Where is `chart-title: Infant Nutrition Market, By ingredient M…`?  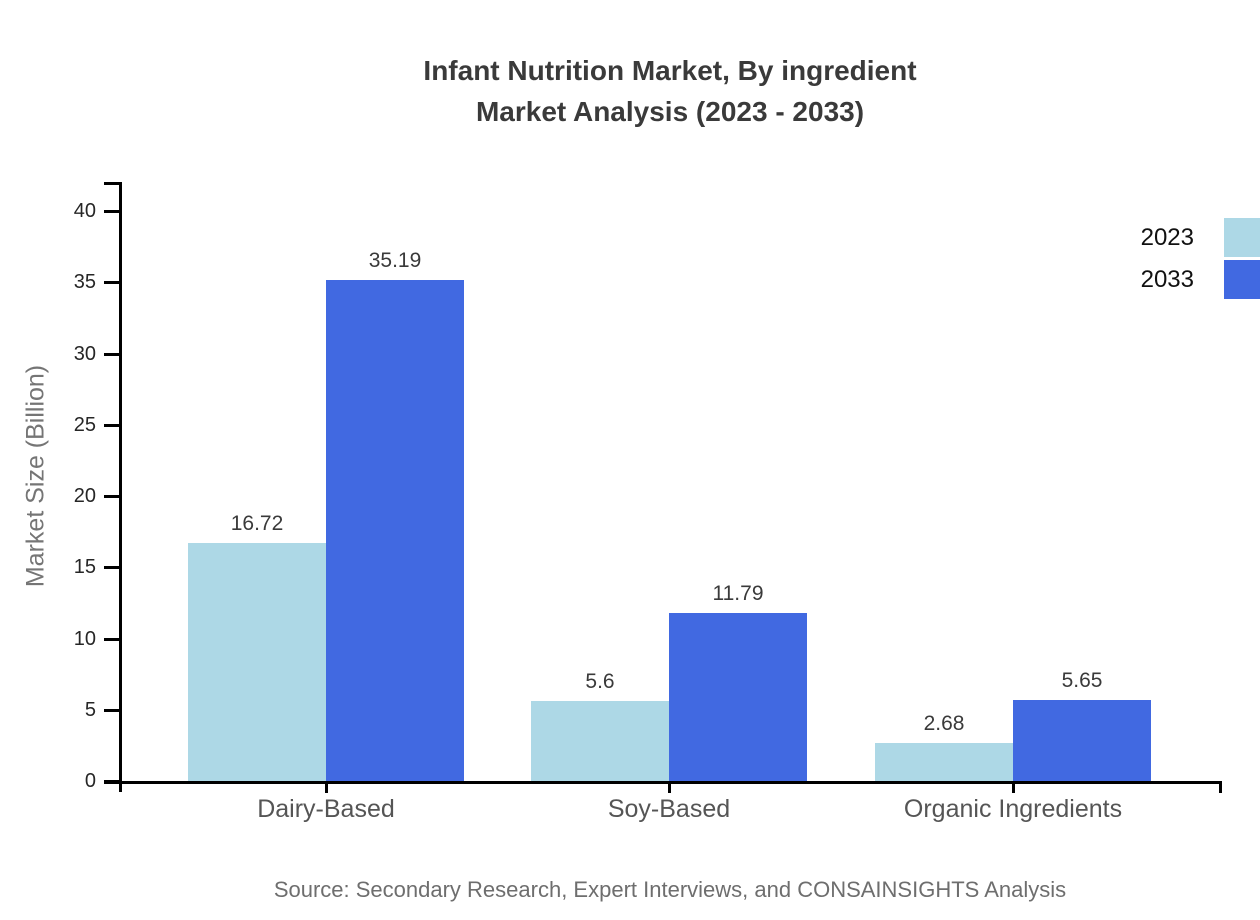
chart-title: Infant Nutrition Market, By ingredient M… is located at coordinates (670, 91).